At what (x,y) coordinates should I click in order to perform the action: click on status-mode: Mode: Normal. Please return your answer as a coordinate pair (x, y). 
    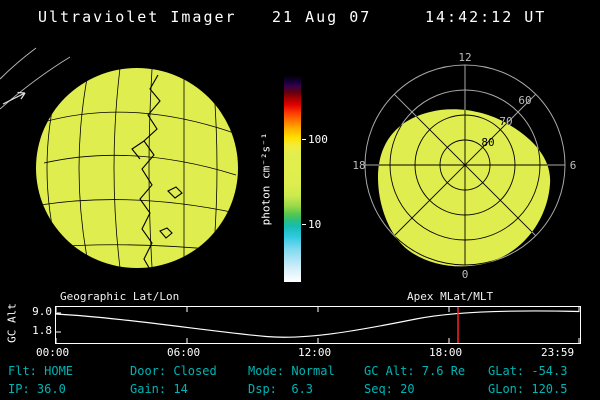
    Looking at the image, I should click on (291, 371).